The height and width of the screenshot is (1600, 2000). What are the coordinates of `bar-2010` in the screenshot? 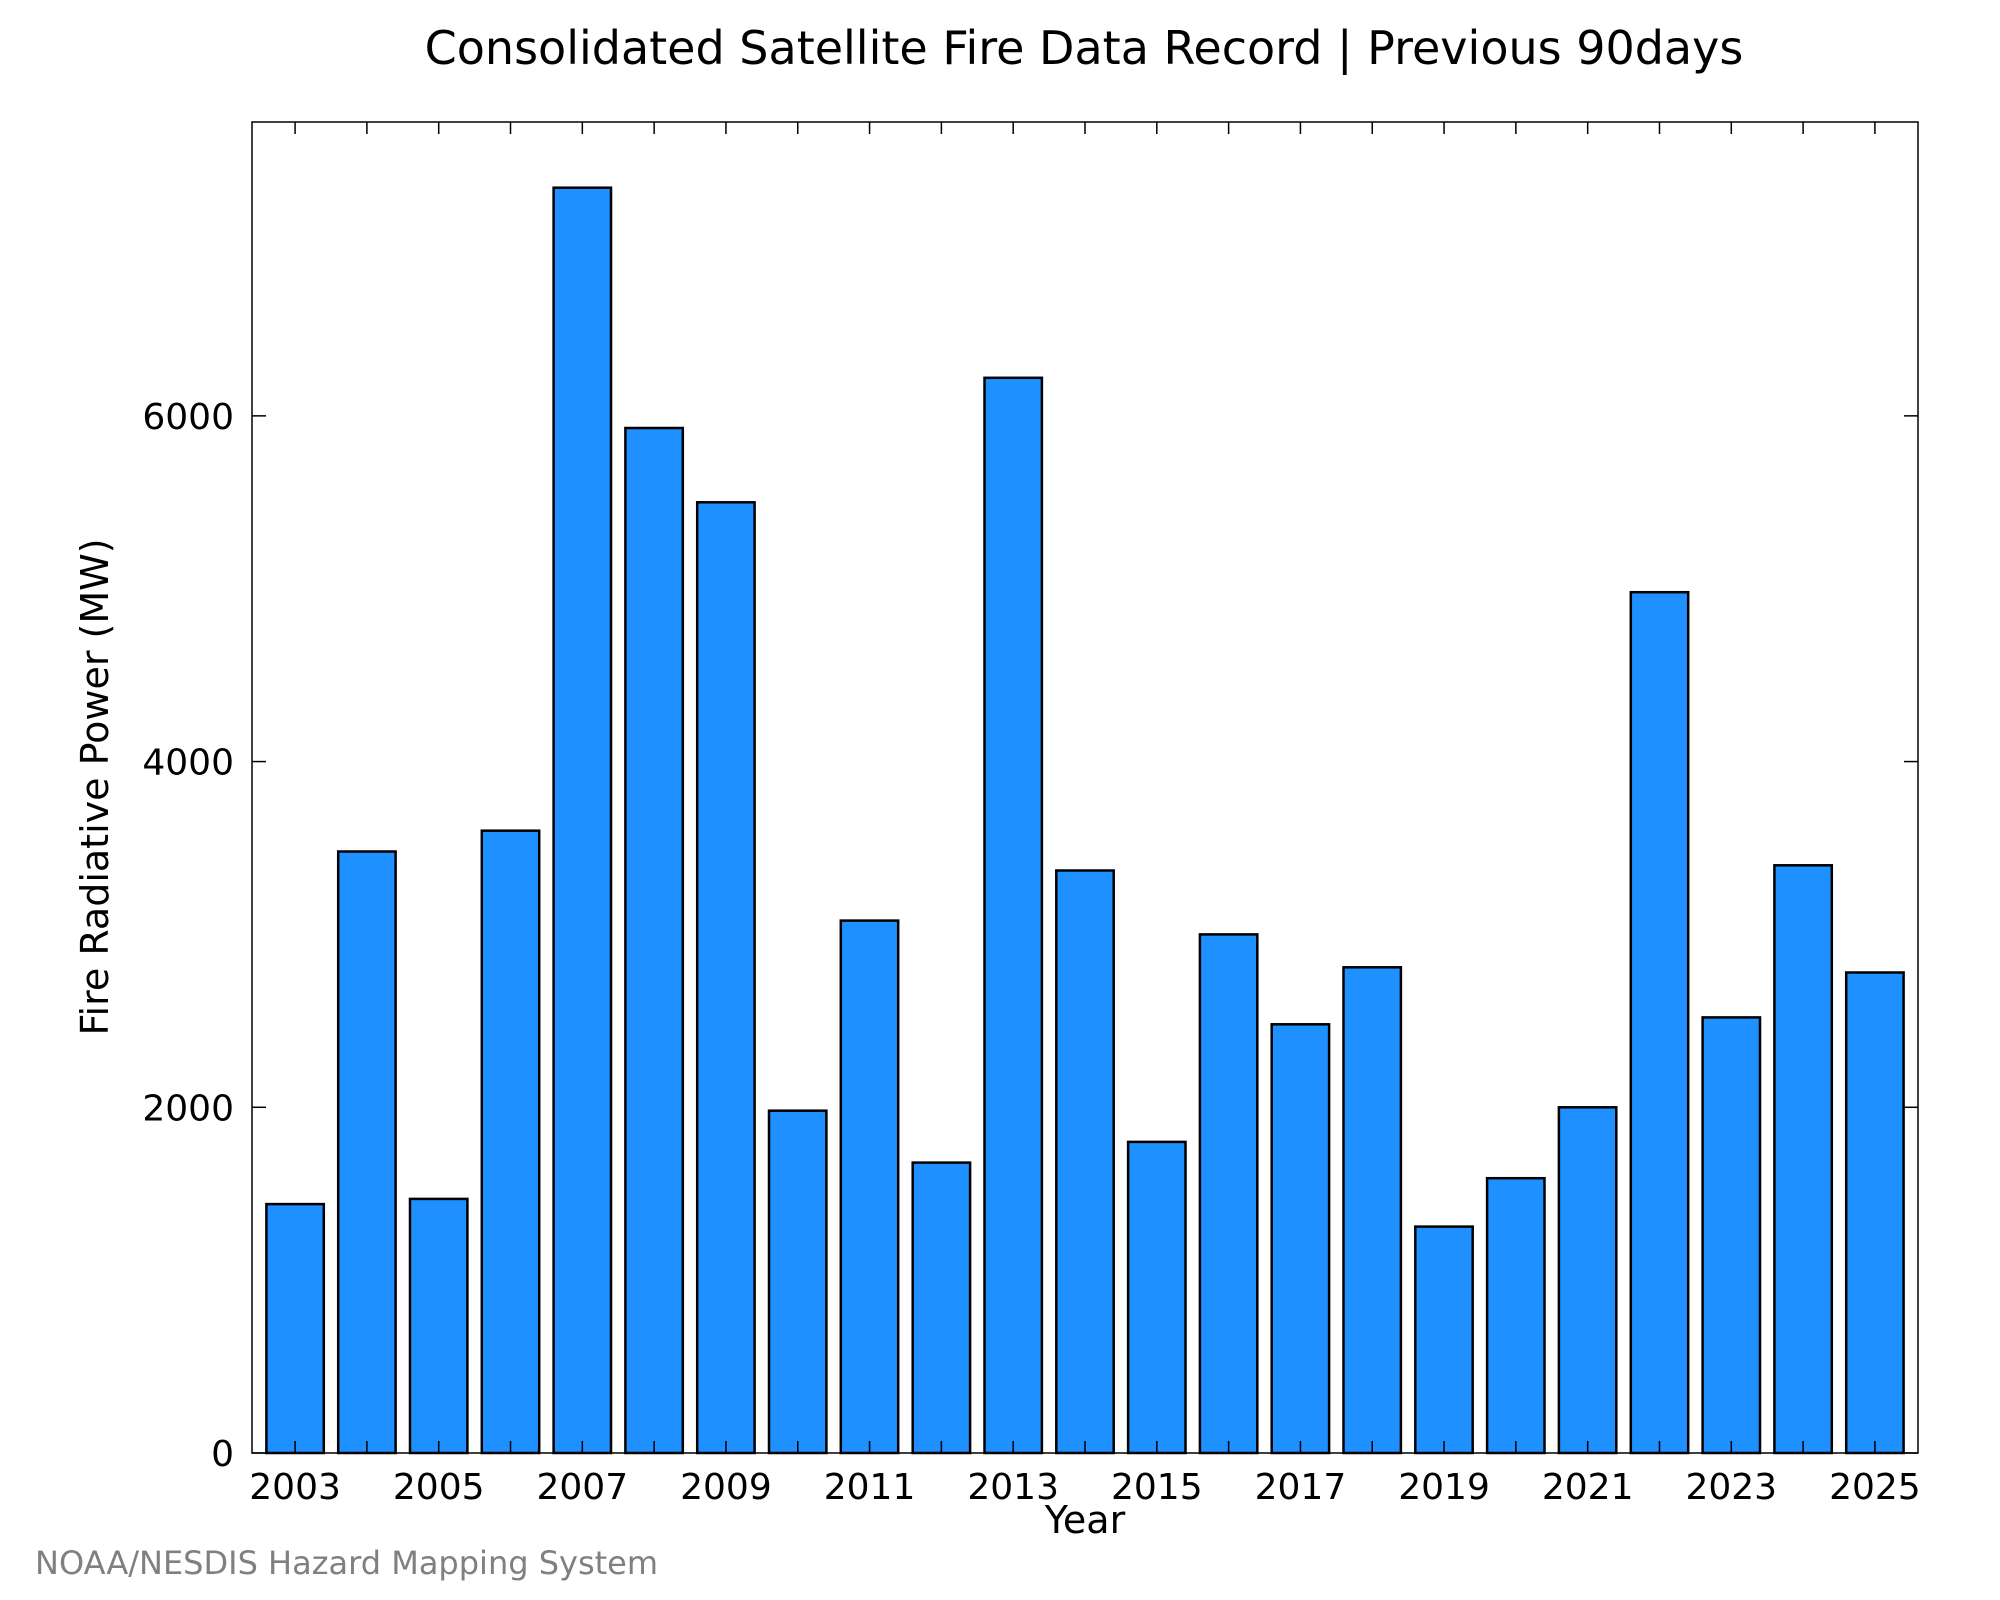 It's located at (797, 1282).